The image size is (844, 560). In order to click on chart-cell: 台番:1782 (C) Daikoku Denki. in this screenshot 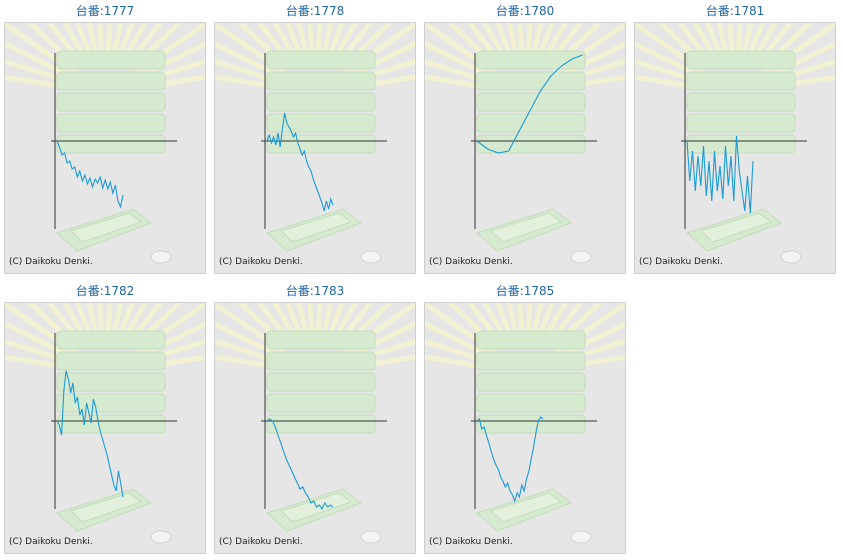, I will do `click(105, 418)`.